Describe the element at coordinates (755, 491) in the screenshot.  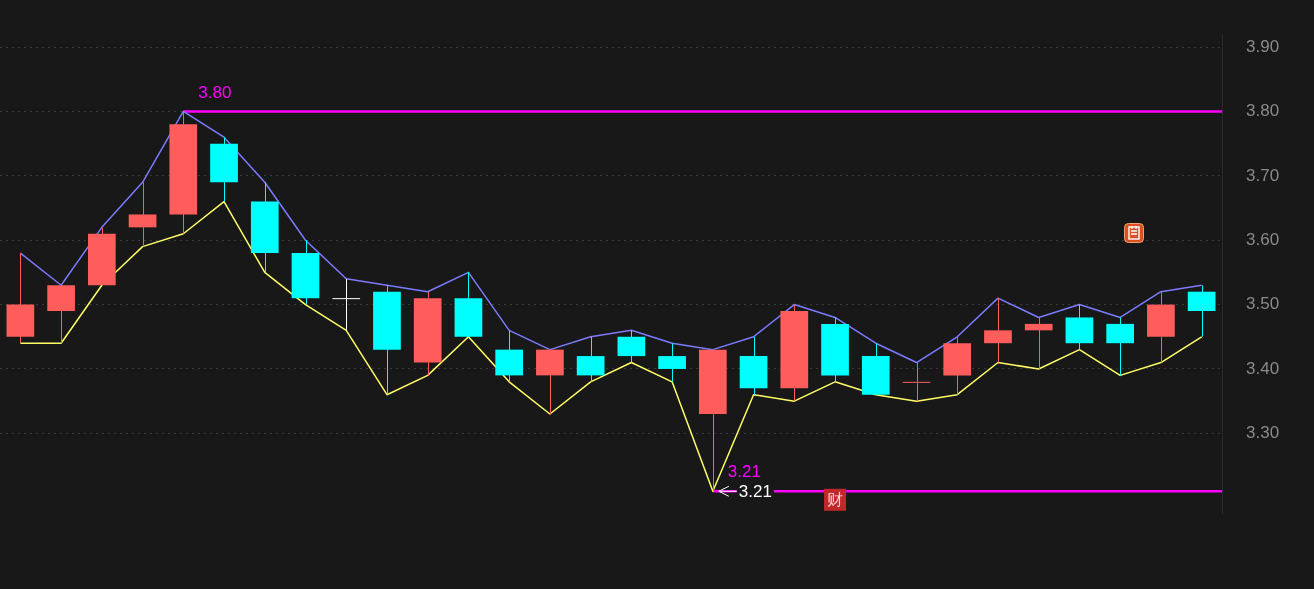
I see `annotation: 3.21` at that location.